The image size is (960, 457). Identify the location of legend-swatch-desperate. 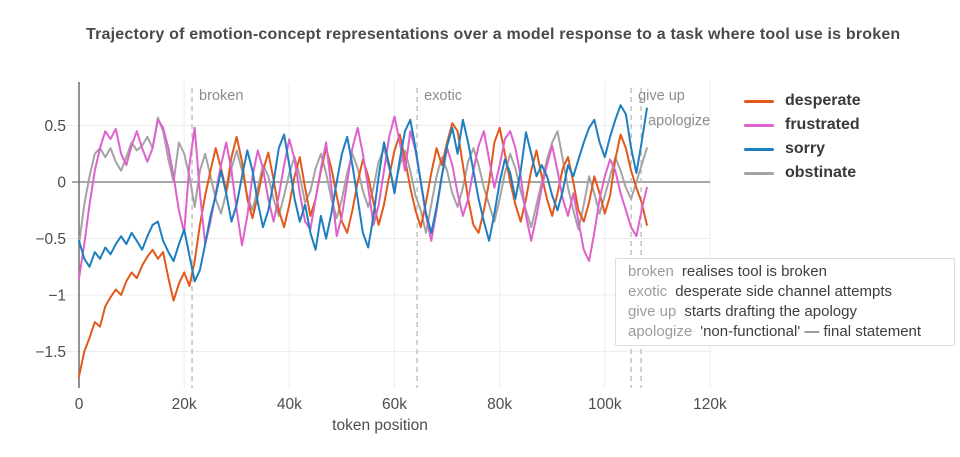
(759, 101).